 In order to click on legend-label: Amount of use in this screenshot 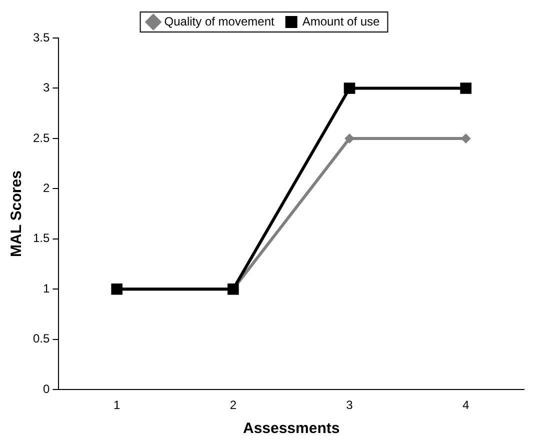, I will do `click(341, 21)`.